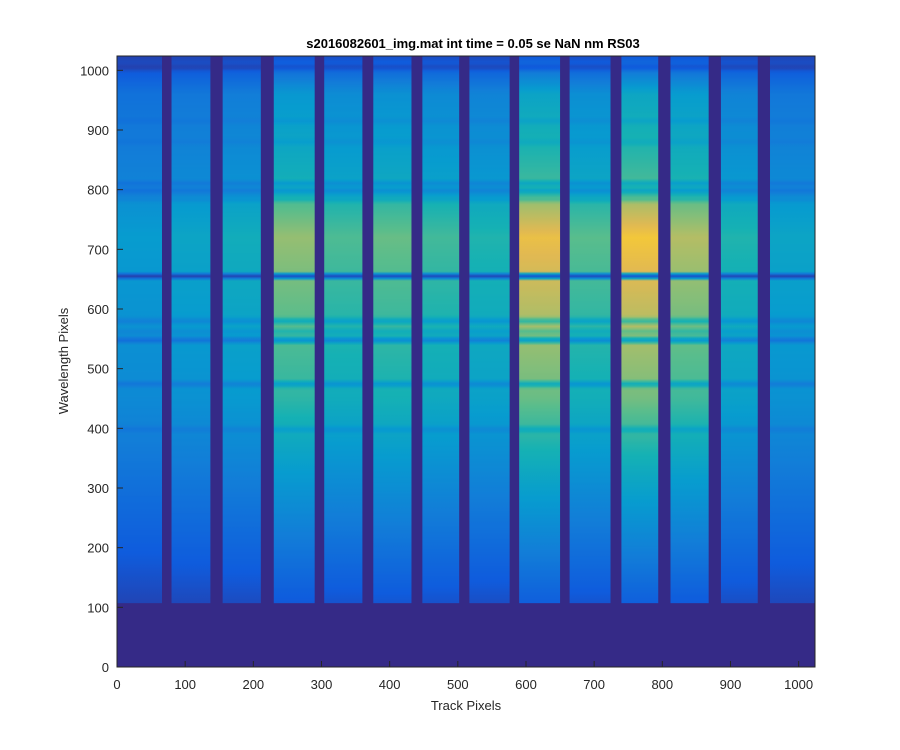 This screenshot has width=900, height=750. I want to click on y-tick-label: 1000, so click(94, 70).